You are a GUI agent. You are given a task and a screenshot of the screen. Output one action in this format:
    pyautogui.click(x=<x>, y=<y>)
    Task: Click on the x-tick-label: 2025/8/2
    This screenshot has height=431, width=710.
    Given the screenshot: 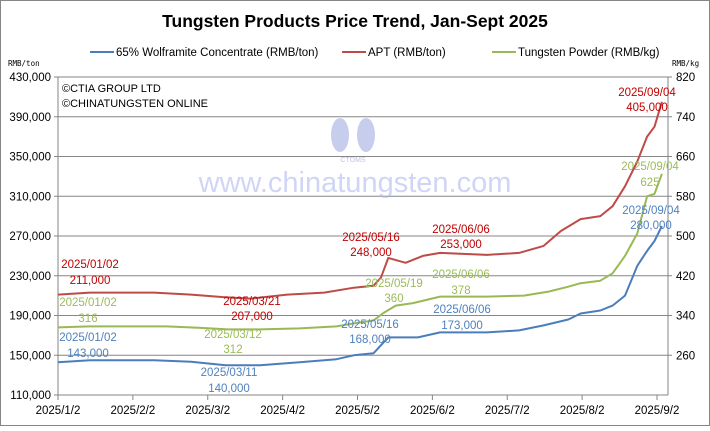 What is the action you would take?
    pyautogui.click(x=582, y=411)
    